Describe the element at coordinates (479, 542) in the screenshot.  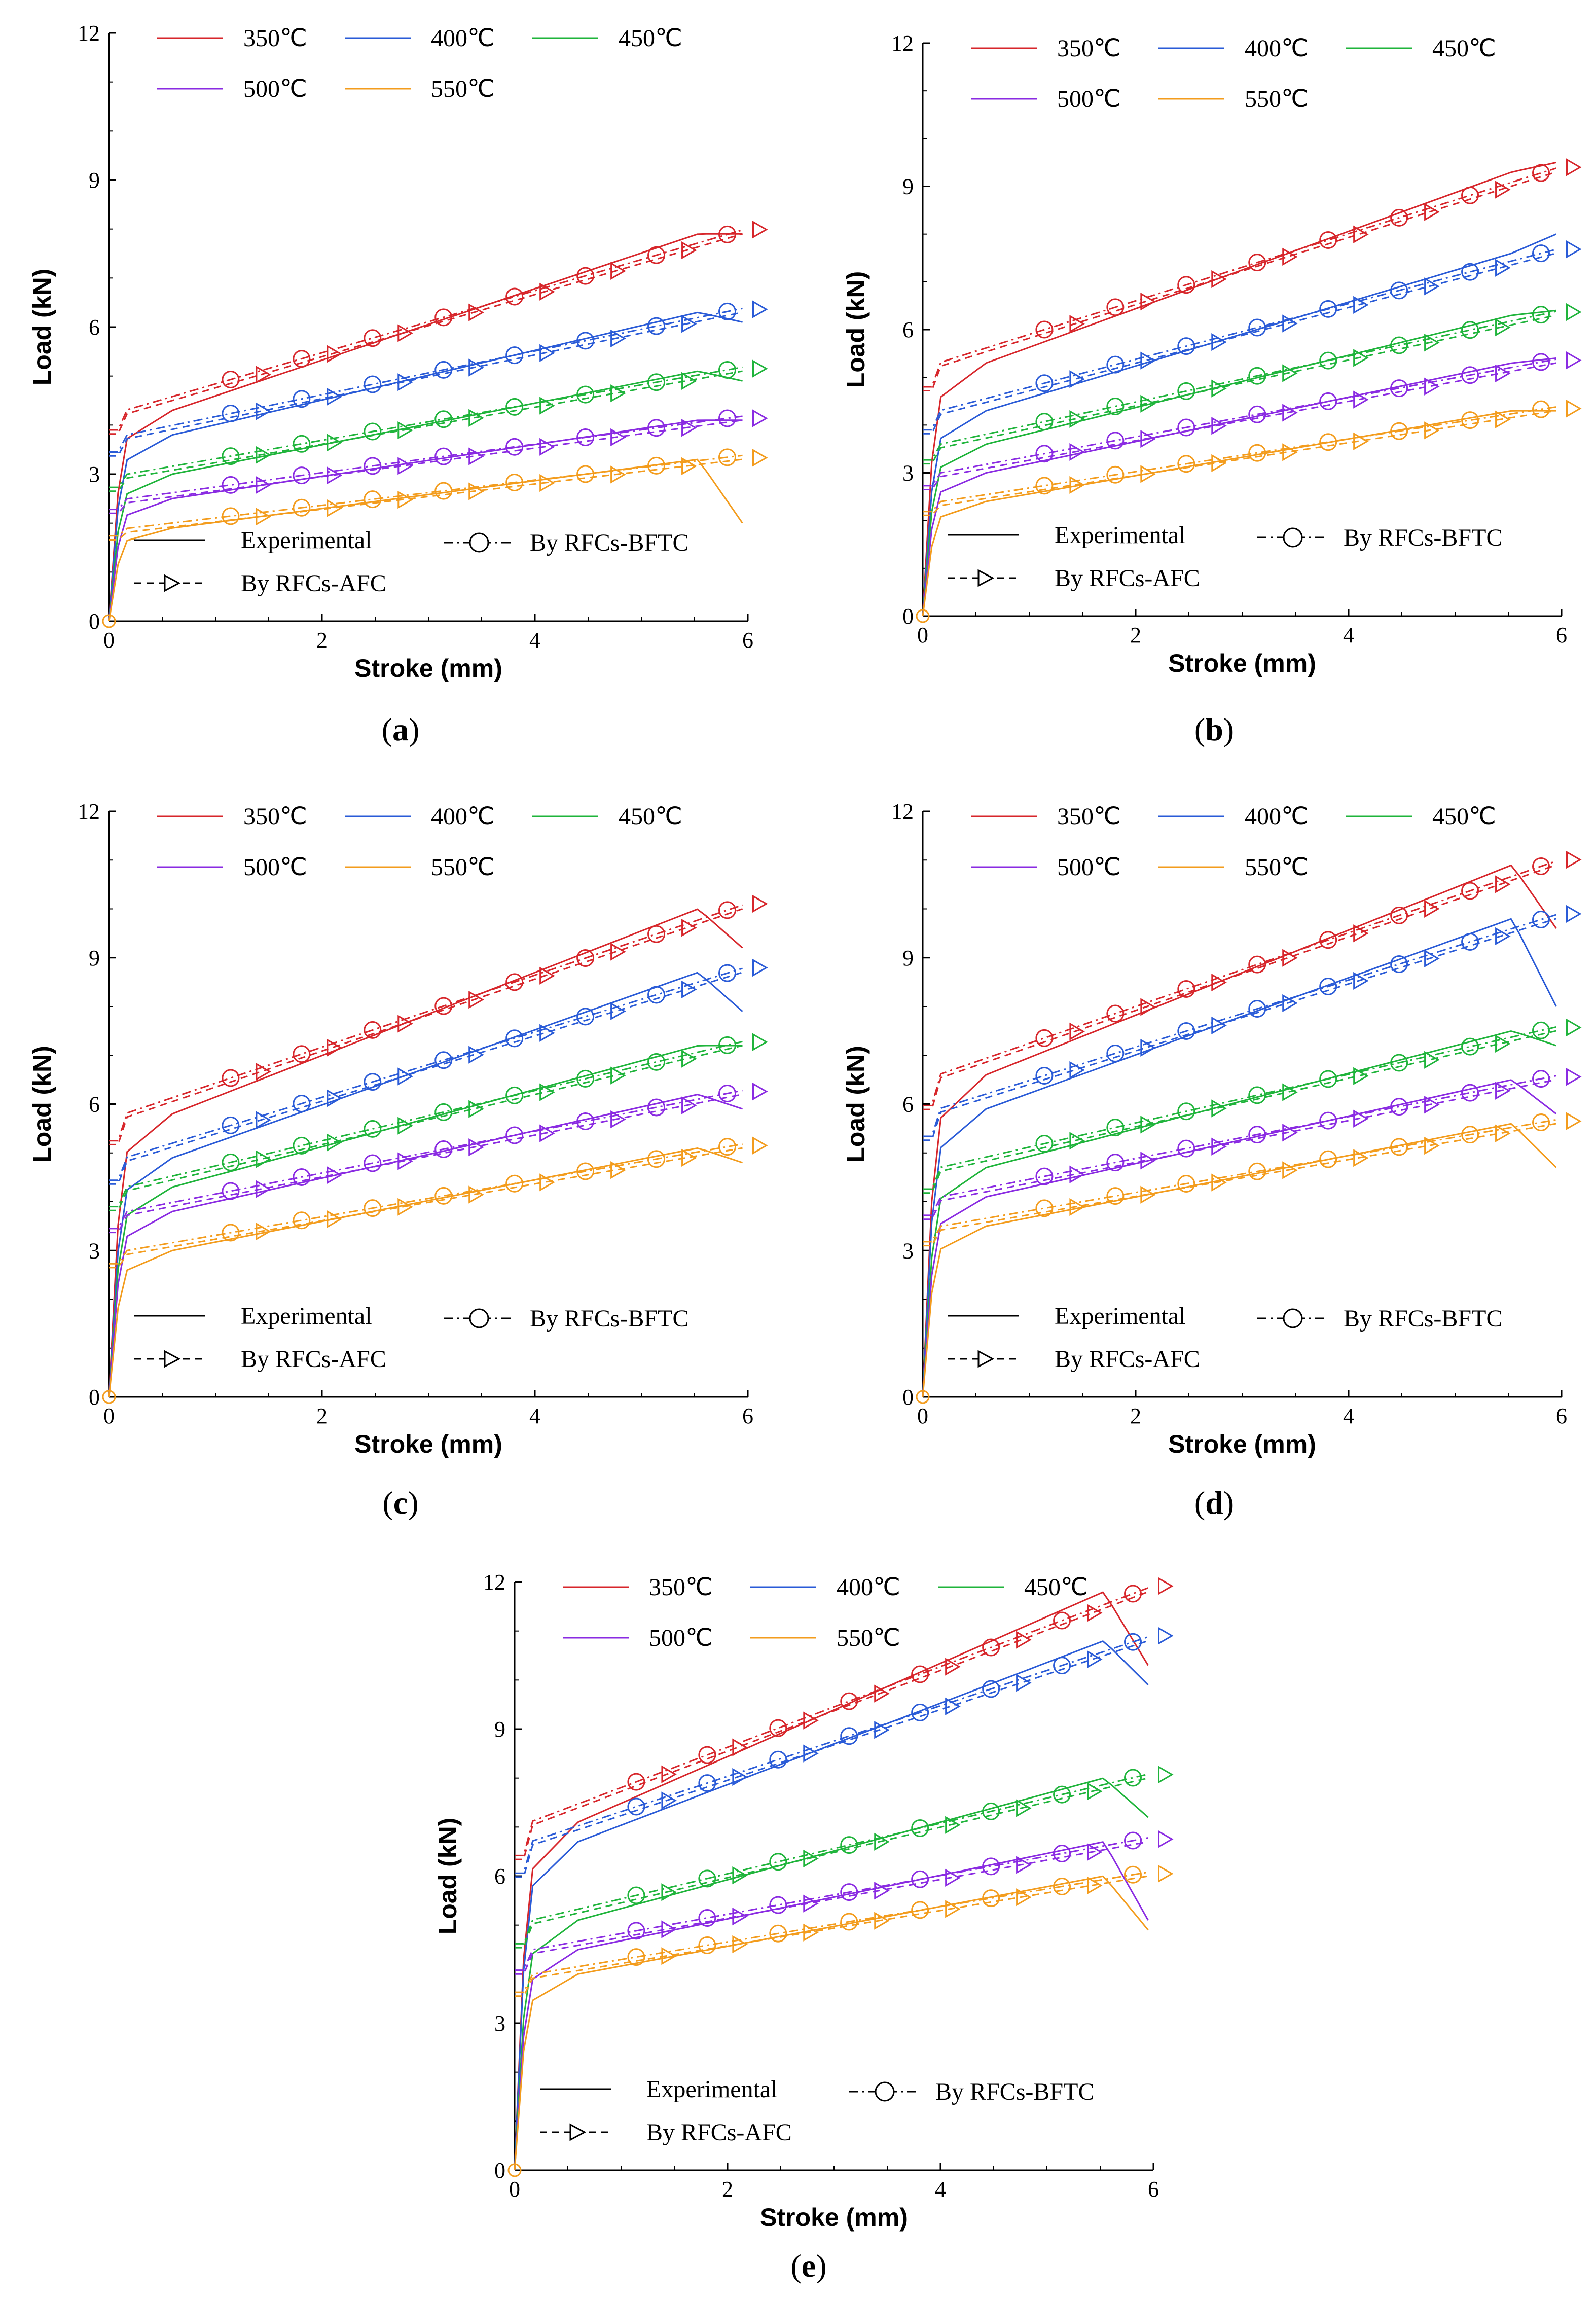
I see `legend-marker-bftc` at that location.